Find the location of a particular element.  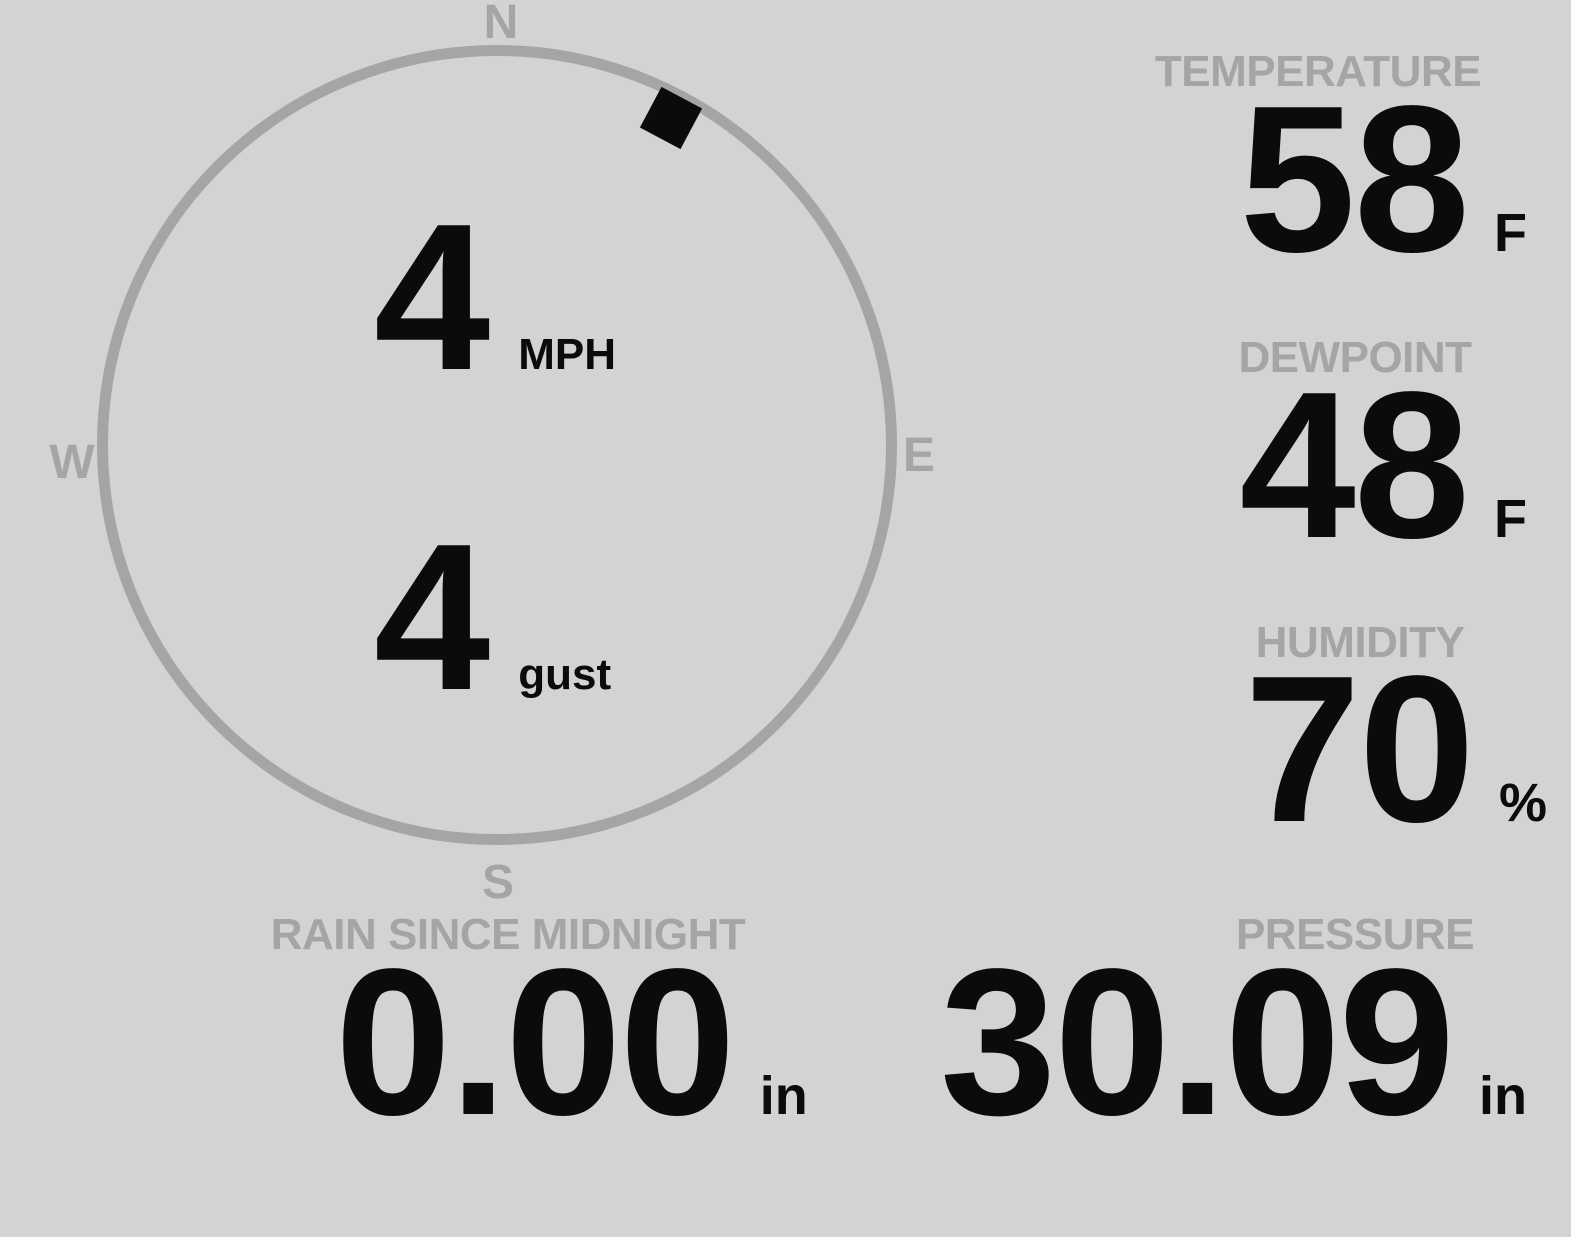

wind-gust-unit: gust is located at coordinates (565, 674).